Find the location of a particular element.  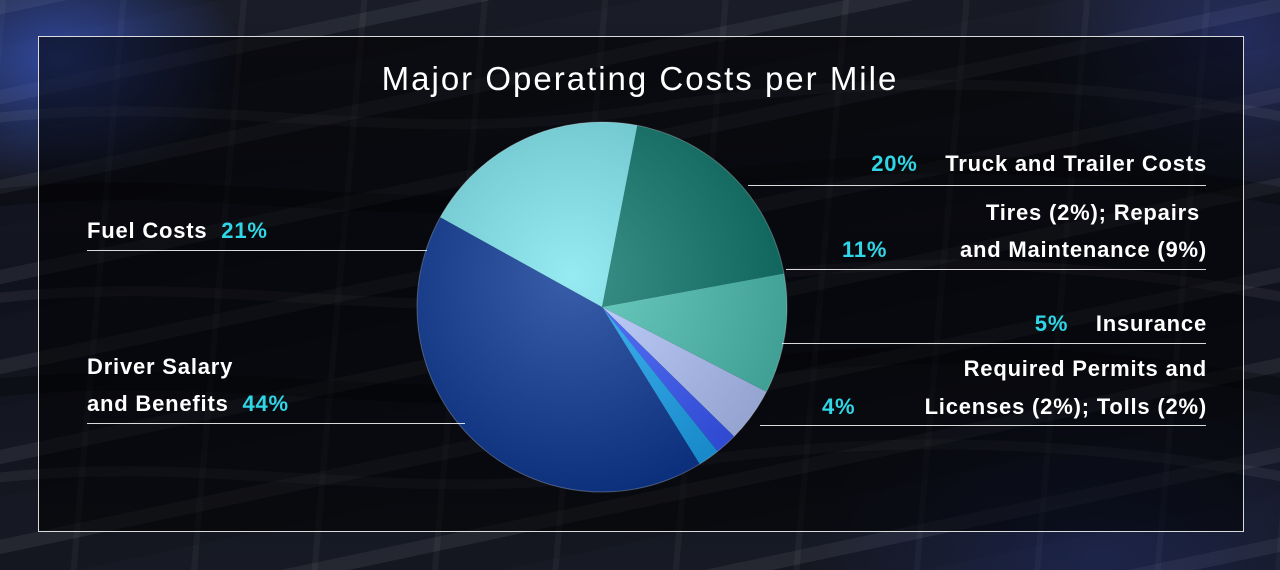

label-repairs-line2: and Maintenance (9%) is located at coordinates (1083, 249).